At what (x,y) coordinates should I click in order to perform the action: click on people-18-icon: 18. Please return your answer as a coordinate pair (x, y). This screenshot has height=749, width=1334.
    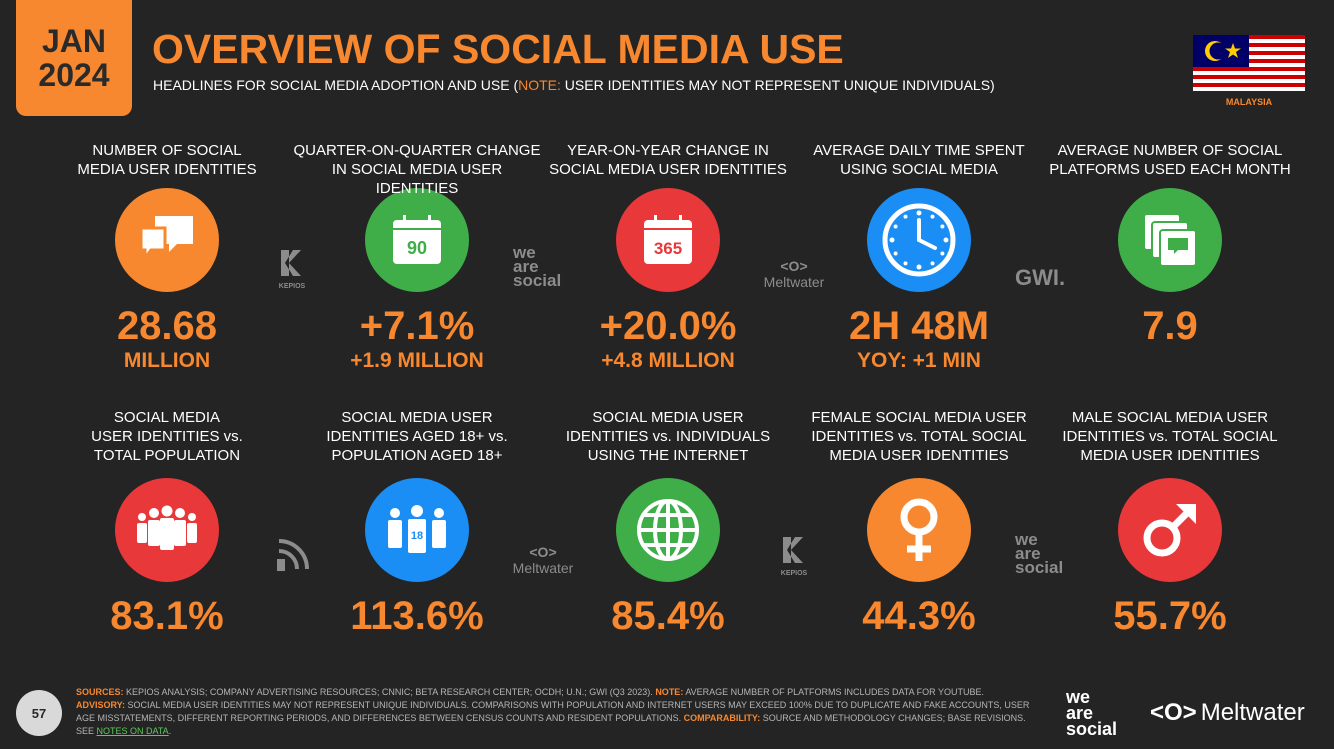
    Looking at the image, I should click on (417, 530).